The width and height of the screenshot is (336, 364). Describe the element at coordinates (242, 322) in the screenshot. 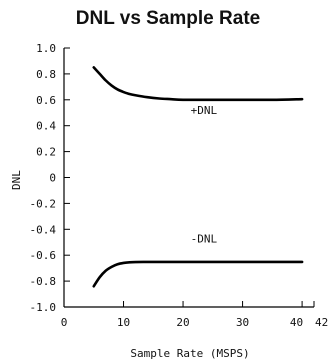

I see `x-tick-label: 30` at that location.